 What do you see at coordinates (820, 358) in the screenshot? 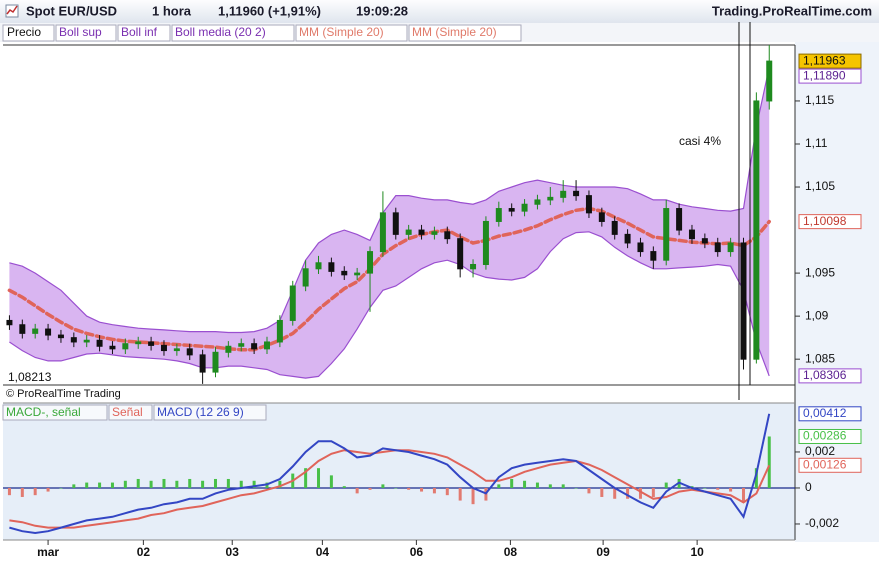
I see `y-tick-label: 1,085` at bounding box center [820, 358].